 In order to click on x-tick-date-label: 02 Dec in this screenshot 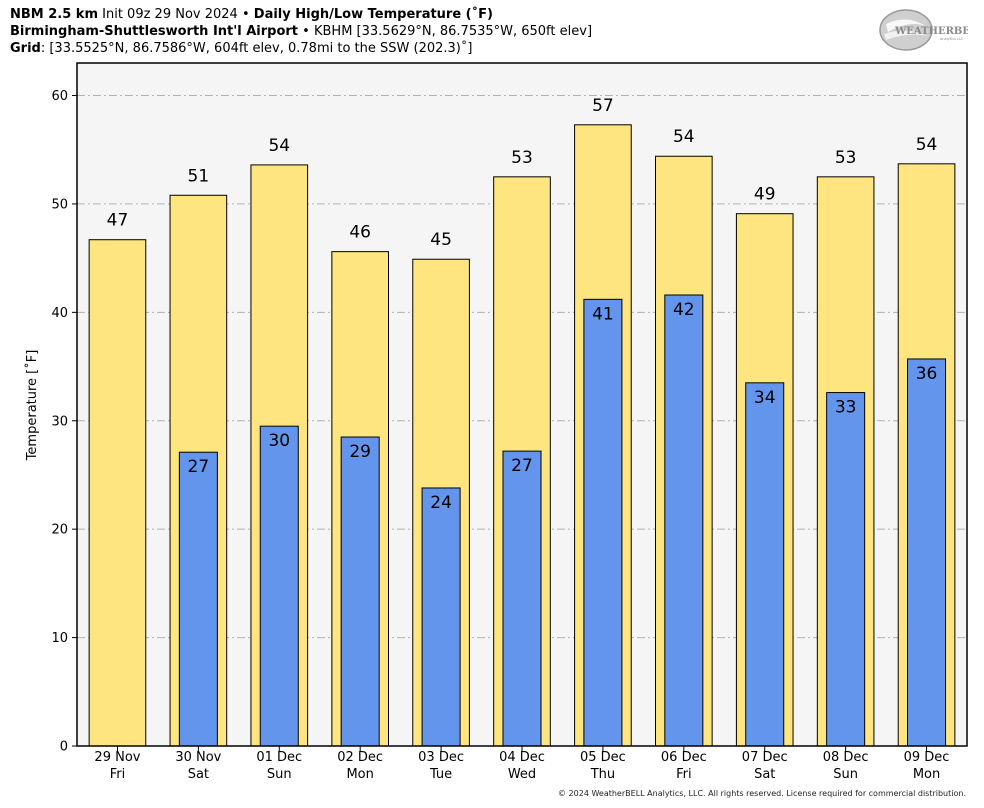, I will do `click(360, 757)`.